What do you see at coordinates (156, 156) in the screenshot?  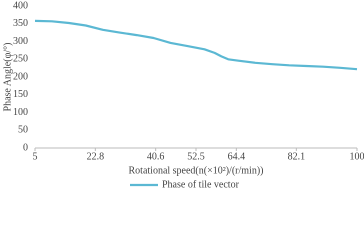 I see `x-tick-label: 40.6` at bounding box center [156, 156].